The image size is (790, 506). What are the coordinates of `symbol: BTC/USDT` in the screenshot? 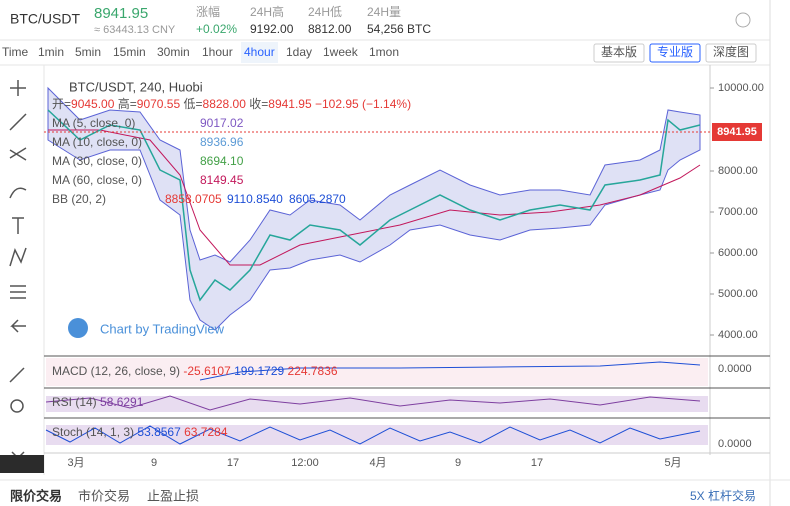 It's located at (45, 19).